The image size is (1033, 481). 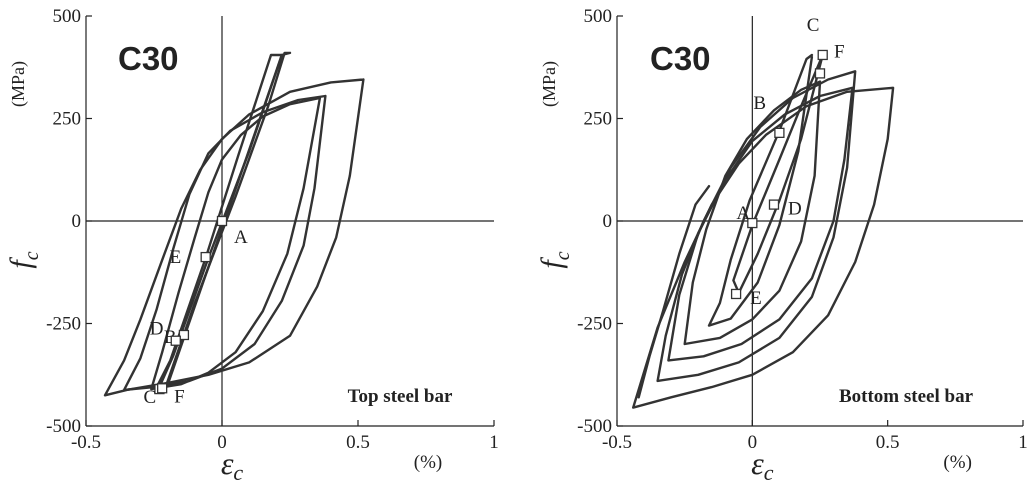 What do you see at coordinates (822, 55) in the screenshot?
I see `marker-C` at bounding box center [822, 55].